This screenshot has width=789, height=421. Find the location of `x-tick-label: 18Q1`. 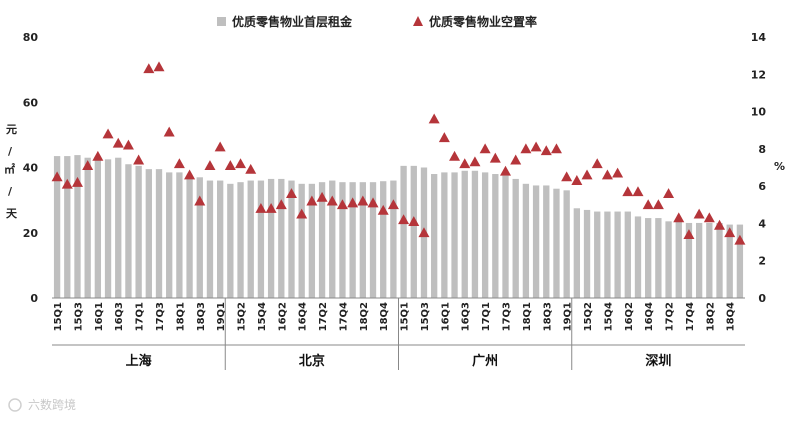

x-tick-label: 18Q1 is located at coordinates (527, 316).